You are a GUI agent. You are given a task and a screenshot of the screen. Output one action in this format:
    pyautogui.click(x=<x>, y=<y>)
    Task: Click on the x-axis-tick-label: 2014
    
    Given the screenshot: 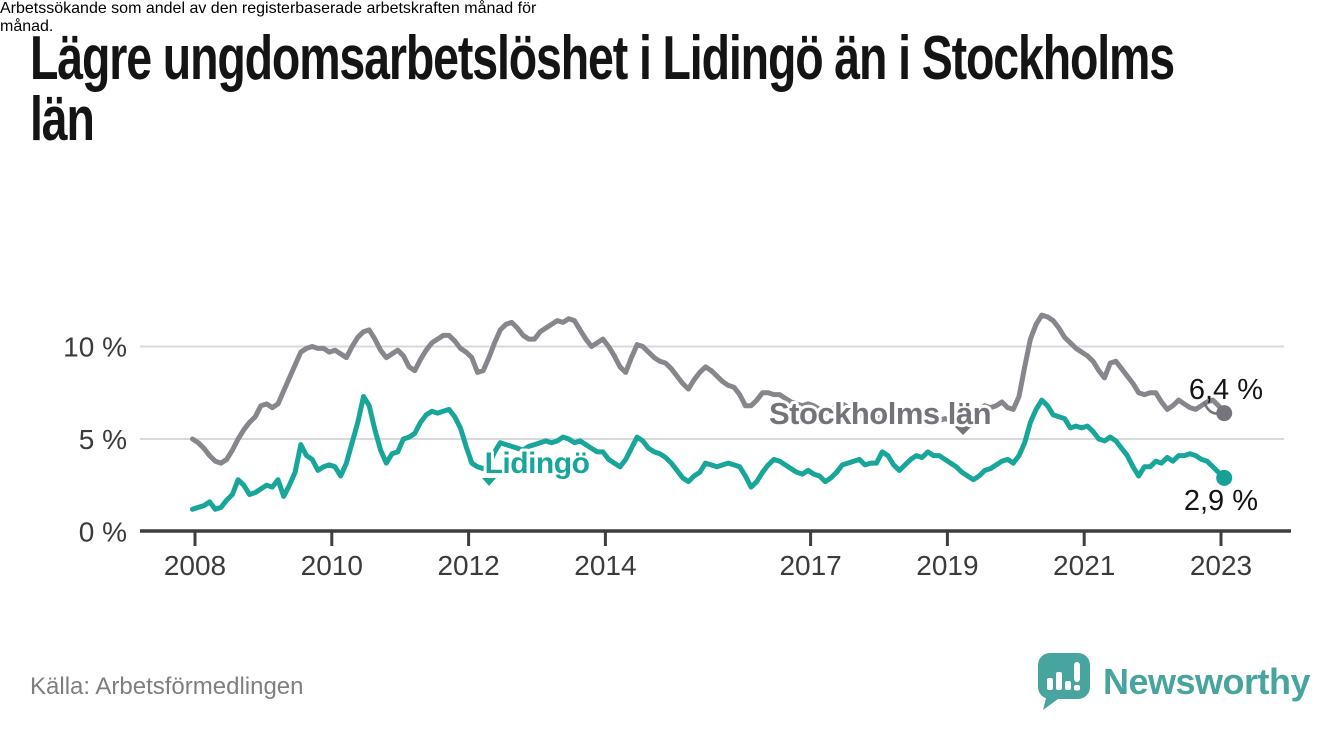 What is the action you would take?
    pyautogui.click(x=605, y=565)
    